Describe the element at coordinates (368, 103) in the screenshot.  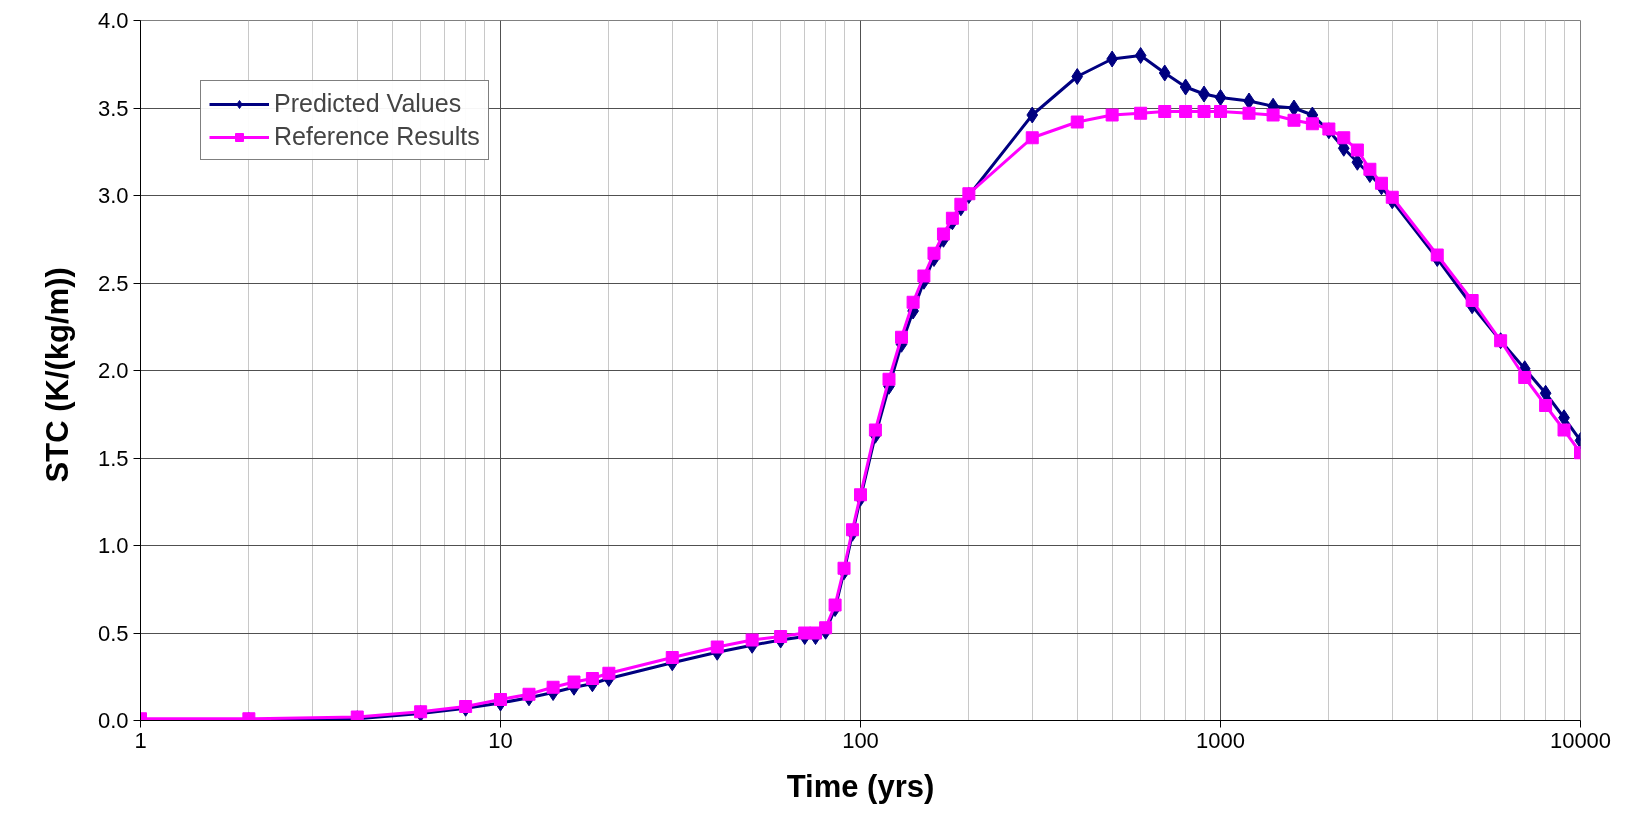
I see `legend-label: Predicted Values` at that location.